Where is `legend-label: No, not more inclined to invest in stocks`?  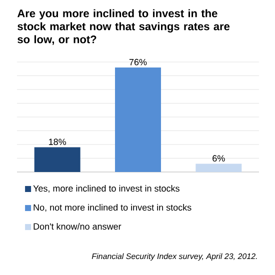 legend-label: No, not more inclined to invest in stocks is located at coordinates (113, 208).